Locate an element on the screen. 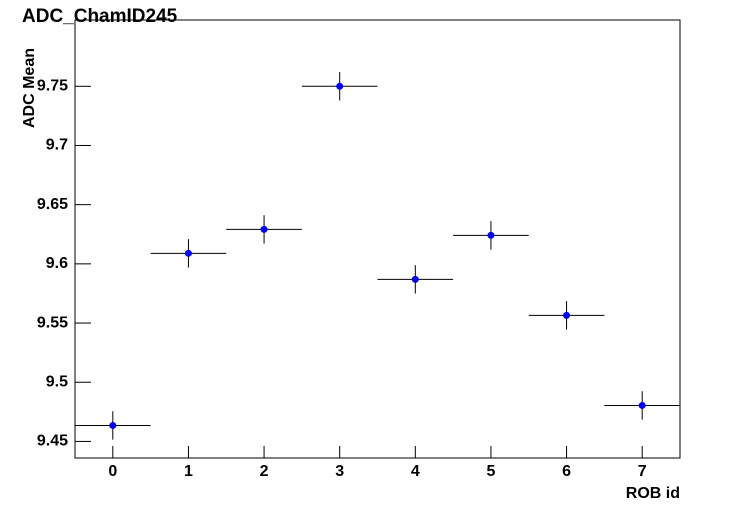 The height and width of the screenshot is (511, 756). y-tick-label: 9.5 is located at coordinates (57, 381).